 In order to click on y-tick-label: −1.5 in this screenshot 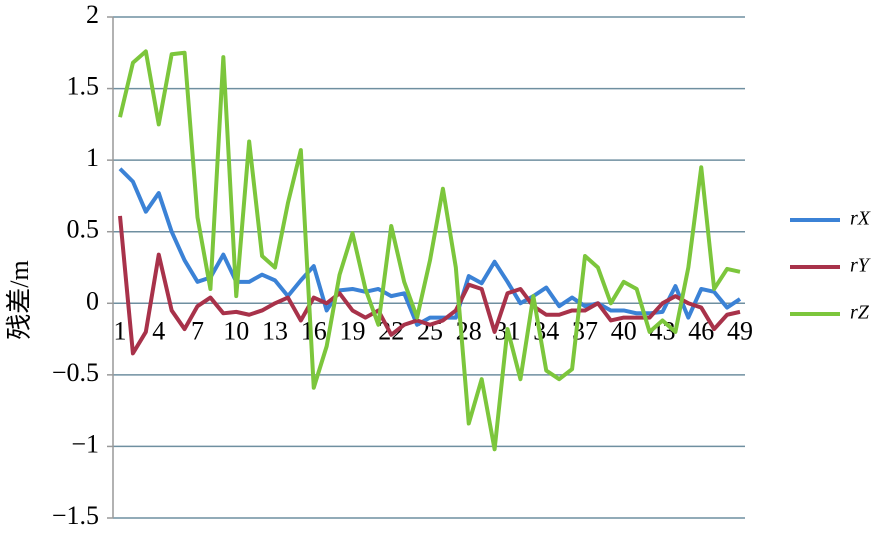, I will do `click(75, 515)`.